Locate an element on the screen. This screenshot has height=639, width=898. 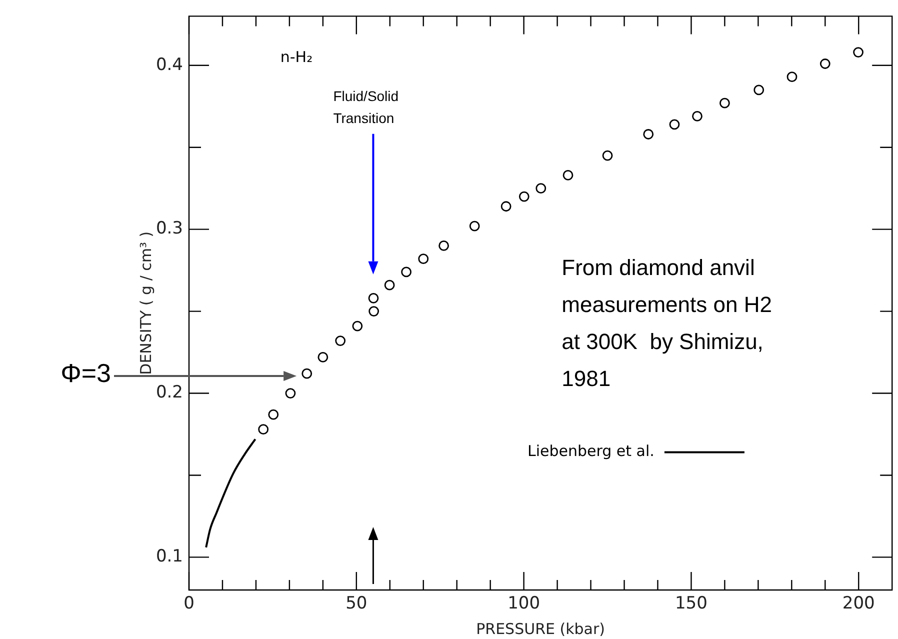
text: Φ=3 is located at coordinates (85, 373).